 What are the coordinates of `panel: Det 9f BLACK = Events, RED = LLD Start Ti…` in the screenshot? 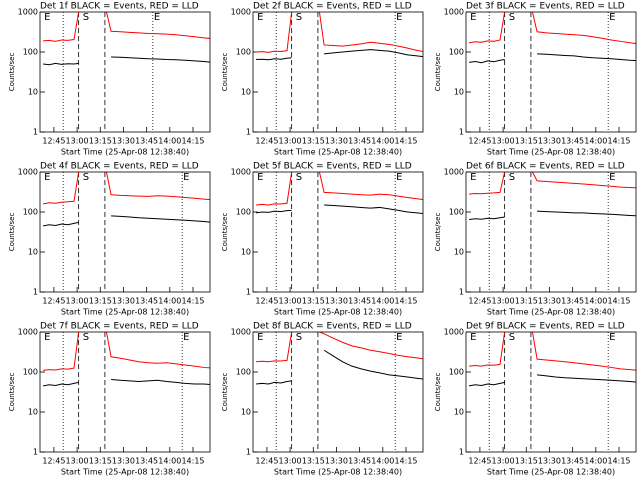 It's located at (535, 399).